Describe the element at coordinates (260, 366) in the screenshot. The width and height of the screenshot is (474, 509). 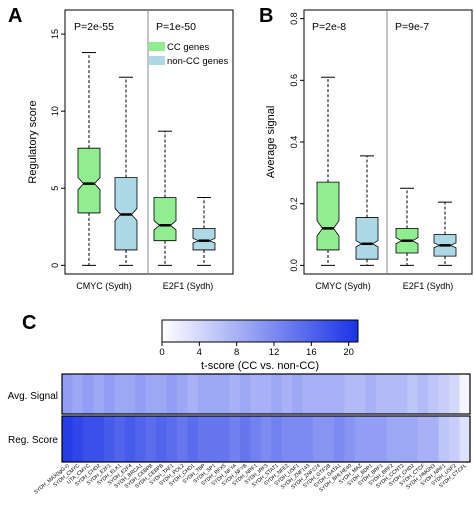
I see `colorbar-title: t-score (CC vs. non-CC)` at that location.